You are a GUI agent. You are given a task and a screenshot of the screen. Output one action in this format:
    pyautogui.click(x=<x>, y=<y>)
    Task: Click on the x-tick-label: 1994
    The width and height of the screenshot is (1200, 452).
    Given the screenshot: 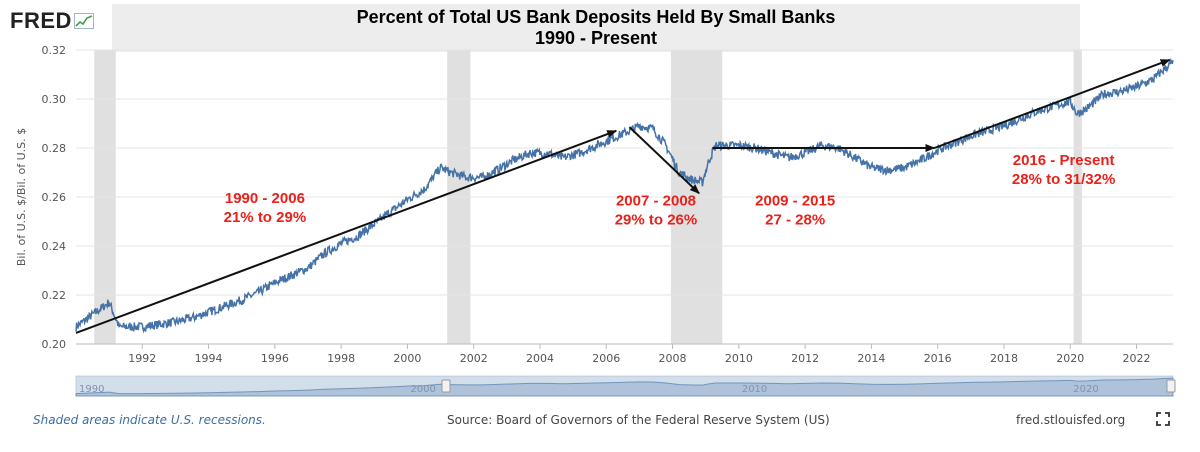 What is the action you would take?
    pyautogui.click(x=209, y=358)
    